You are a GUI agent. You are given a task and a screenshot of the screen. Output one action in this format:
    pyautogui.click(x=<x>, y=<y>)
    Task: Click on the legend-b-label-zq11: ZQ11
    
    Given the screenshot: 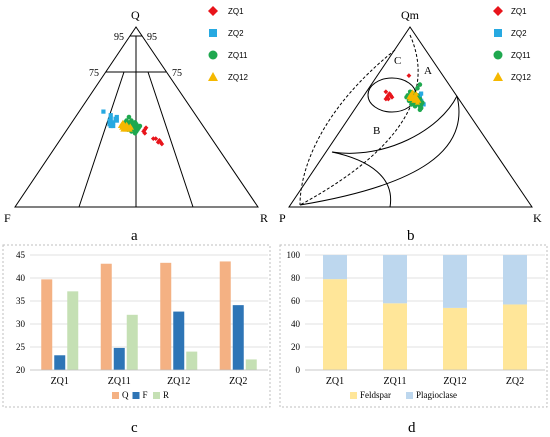 What is the action you would take?
    pyautogui.click(x=521, y=55)
    